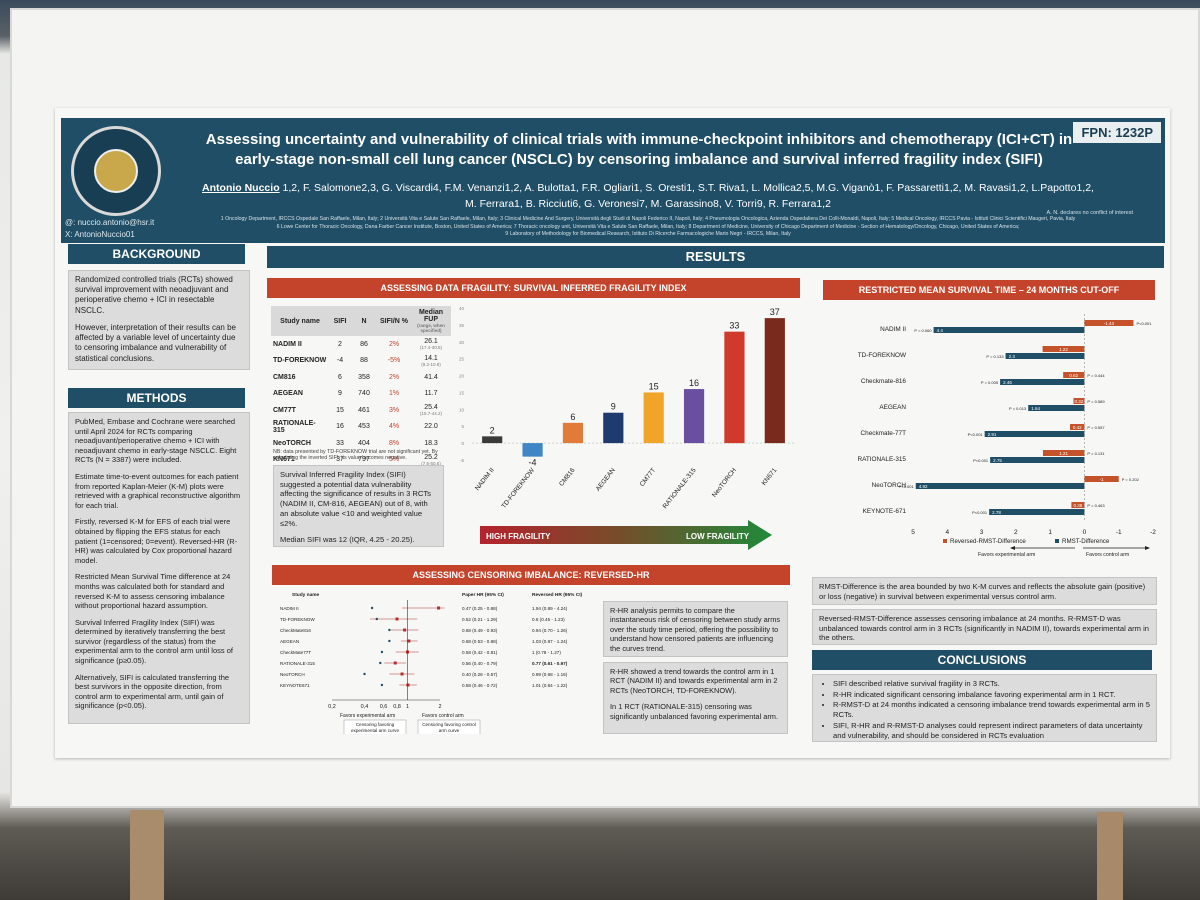 The height and width of the screenshot is (900, 1200). Describe the element at coordinates (462, 409) in the screenshot. I see `y-tick-label: 10` at that location.